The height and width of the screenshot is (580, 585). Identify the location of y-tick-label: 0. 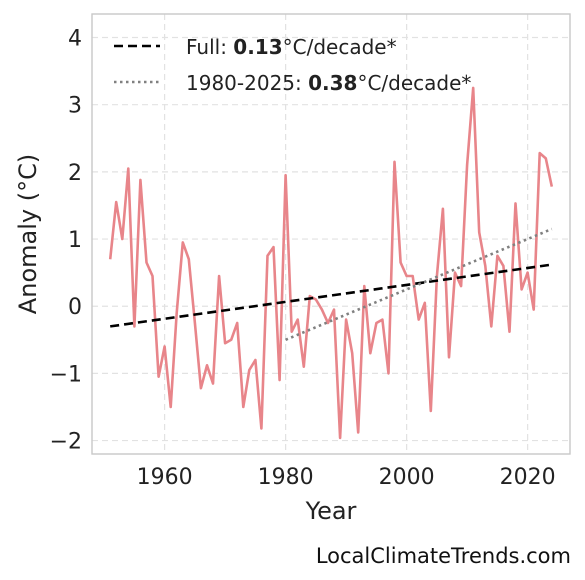
(75, 307).